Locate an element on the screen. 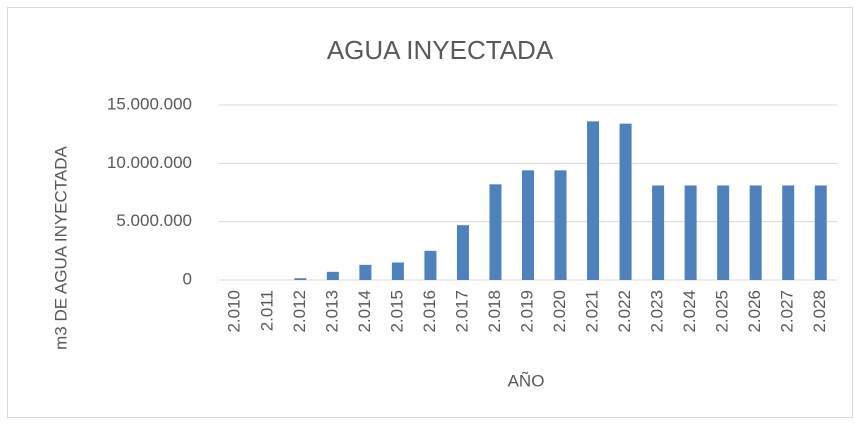 This screenshot has height=425, width=855. x-tick-label: 2.011 is located at coordinates (266, 310).